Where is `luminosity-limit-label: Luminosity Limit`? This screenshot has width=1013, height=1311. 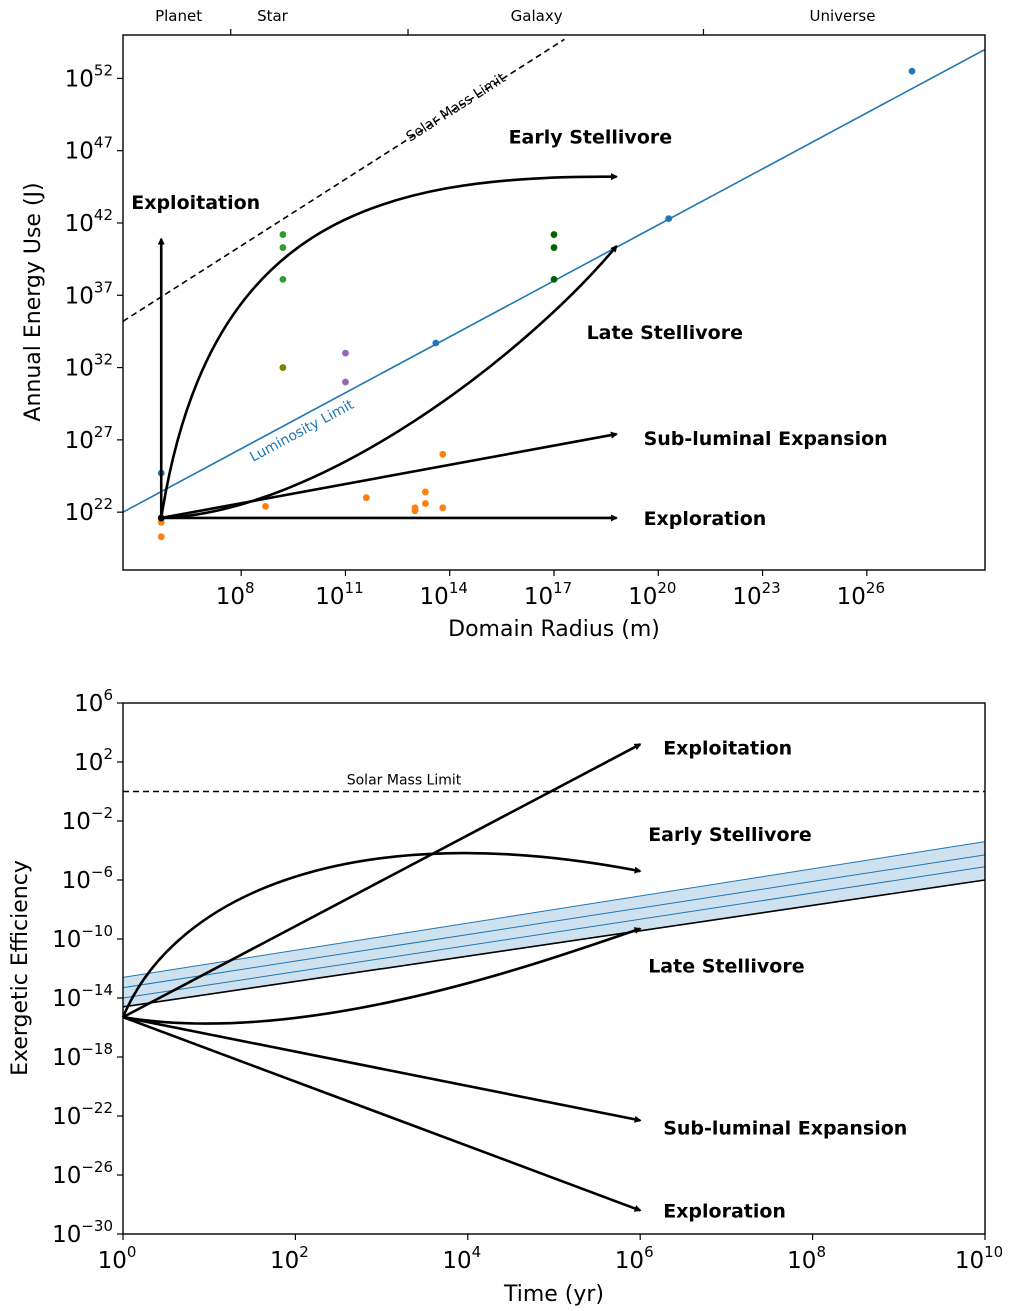 luminosity-limit-label: Luminosity Limit is located at coordinates (302, 431).